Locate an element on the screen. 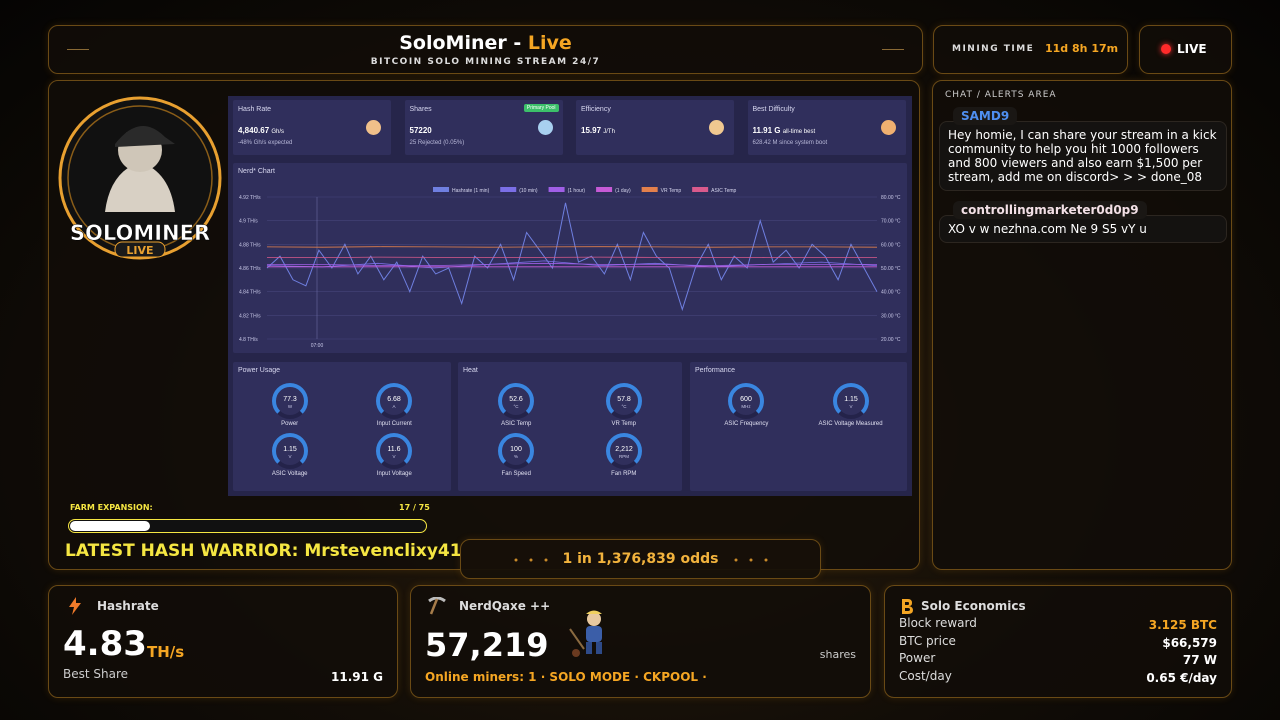 The image size is (1280, 720). gauge-unit: % is located at coordinates (516, 456).